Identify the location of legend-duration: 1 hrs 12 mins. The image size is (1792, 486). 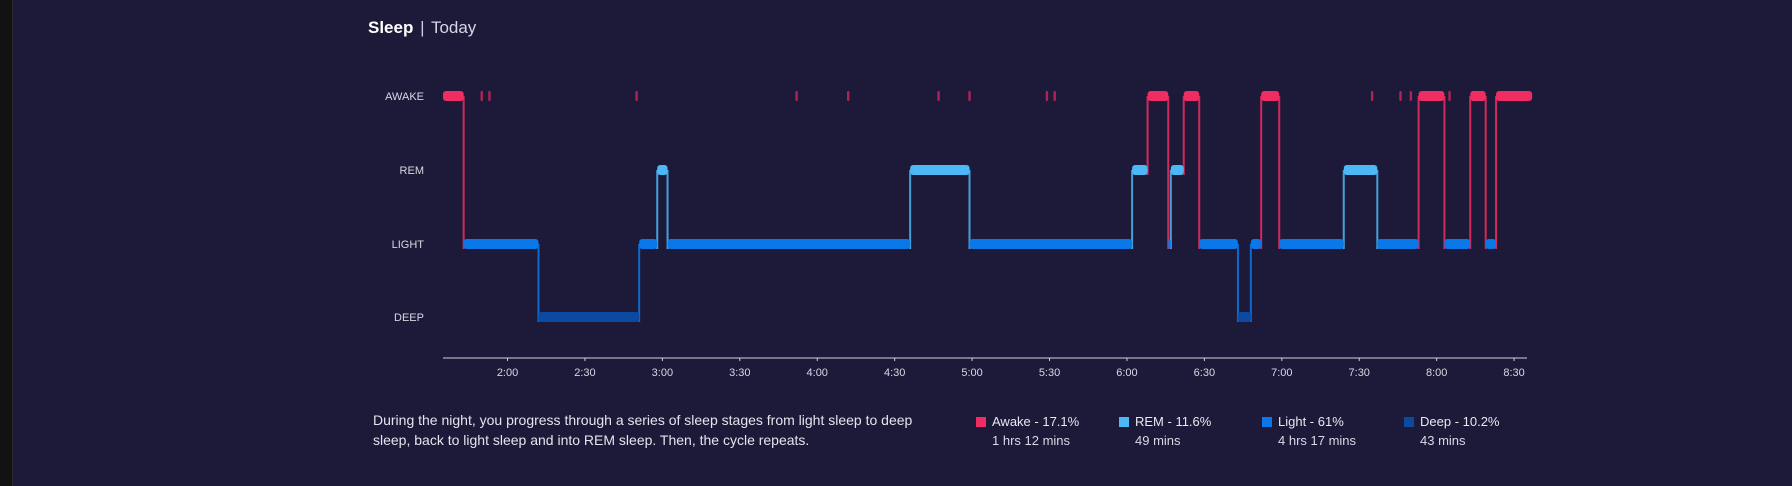
(1031, 440).